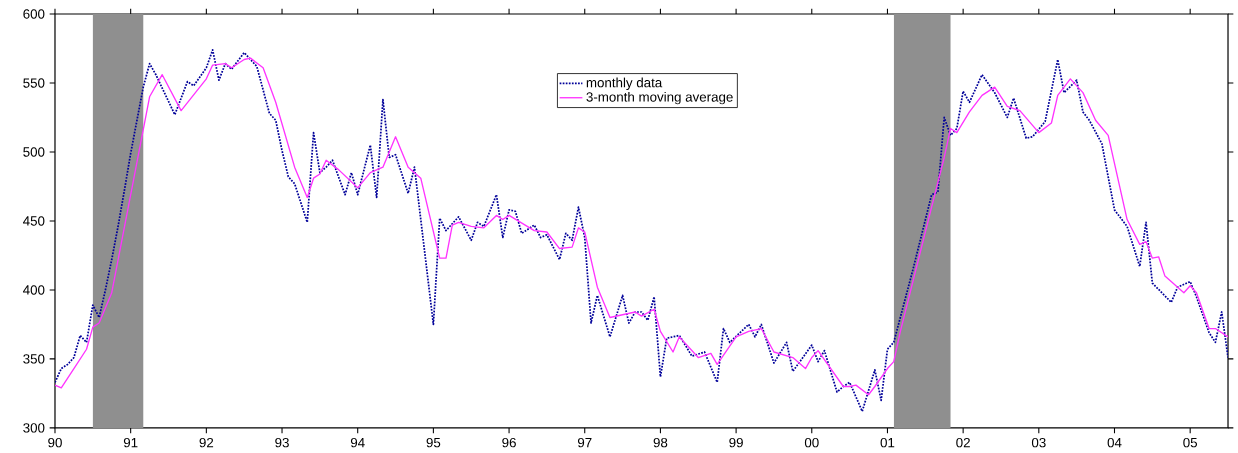  I want to click on y-tick-label: 450, so click(34, 221).